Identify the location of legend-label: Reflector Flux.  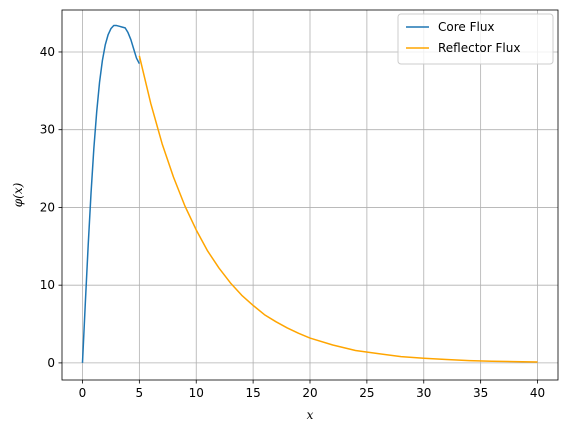
(479, 48).